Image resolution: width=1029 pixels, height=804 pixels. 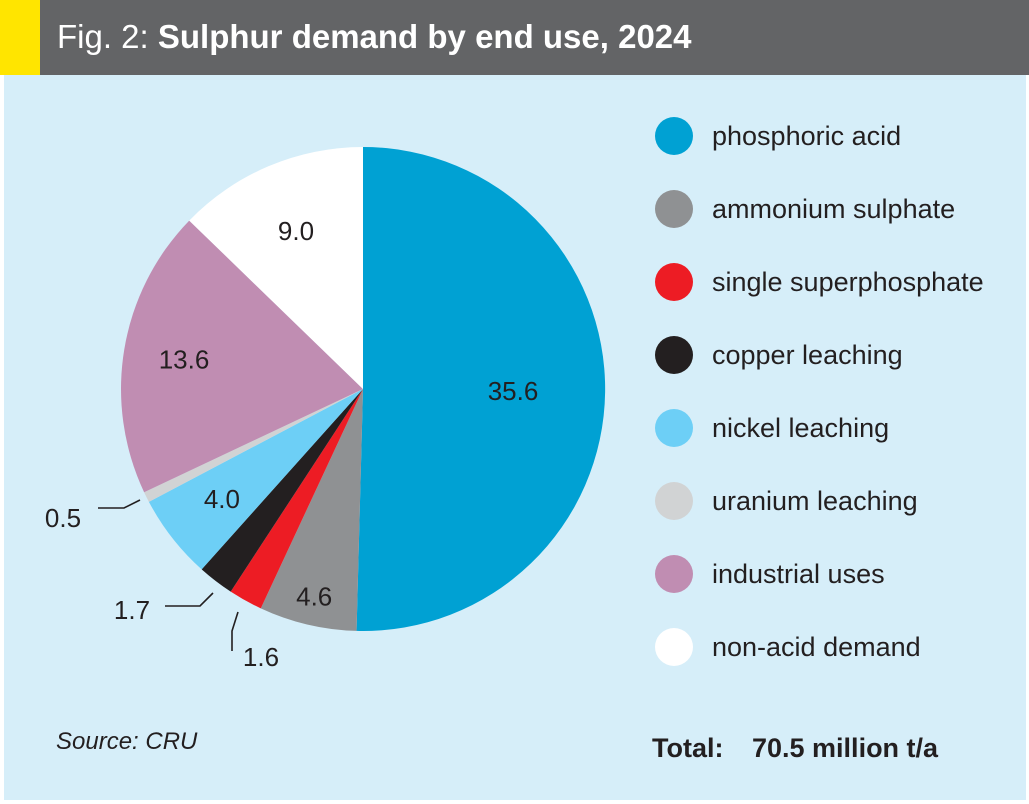 I want to click on legend-label: industrial uses, so click(x=798, y=574).